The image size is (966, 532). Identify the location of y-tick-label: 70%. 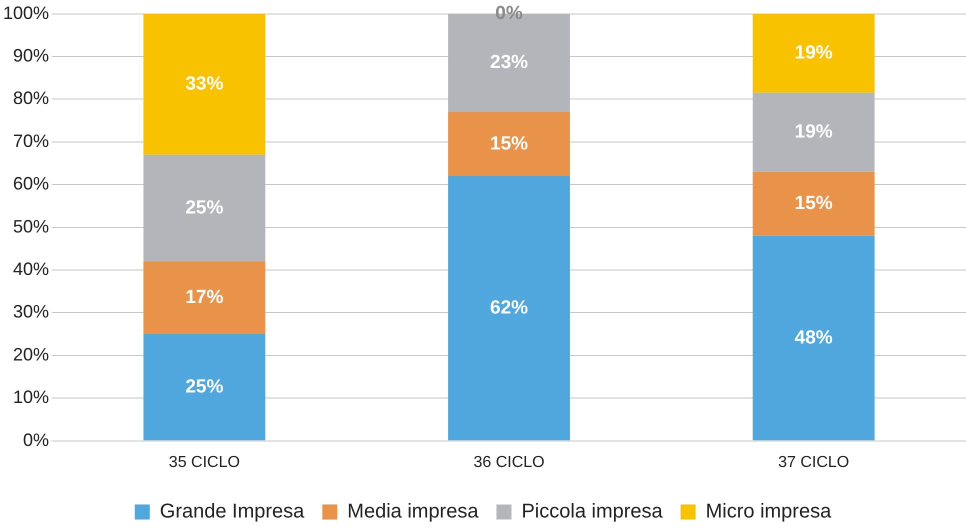
(31, 140).